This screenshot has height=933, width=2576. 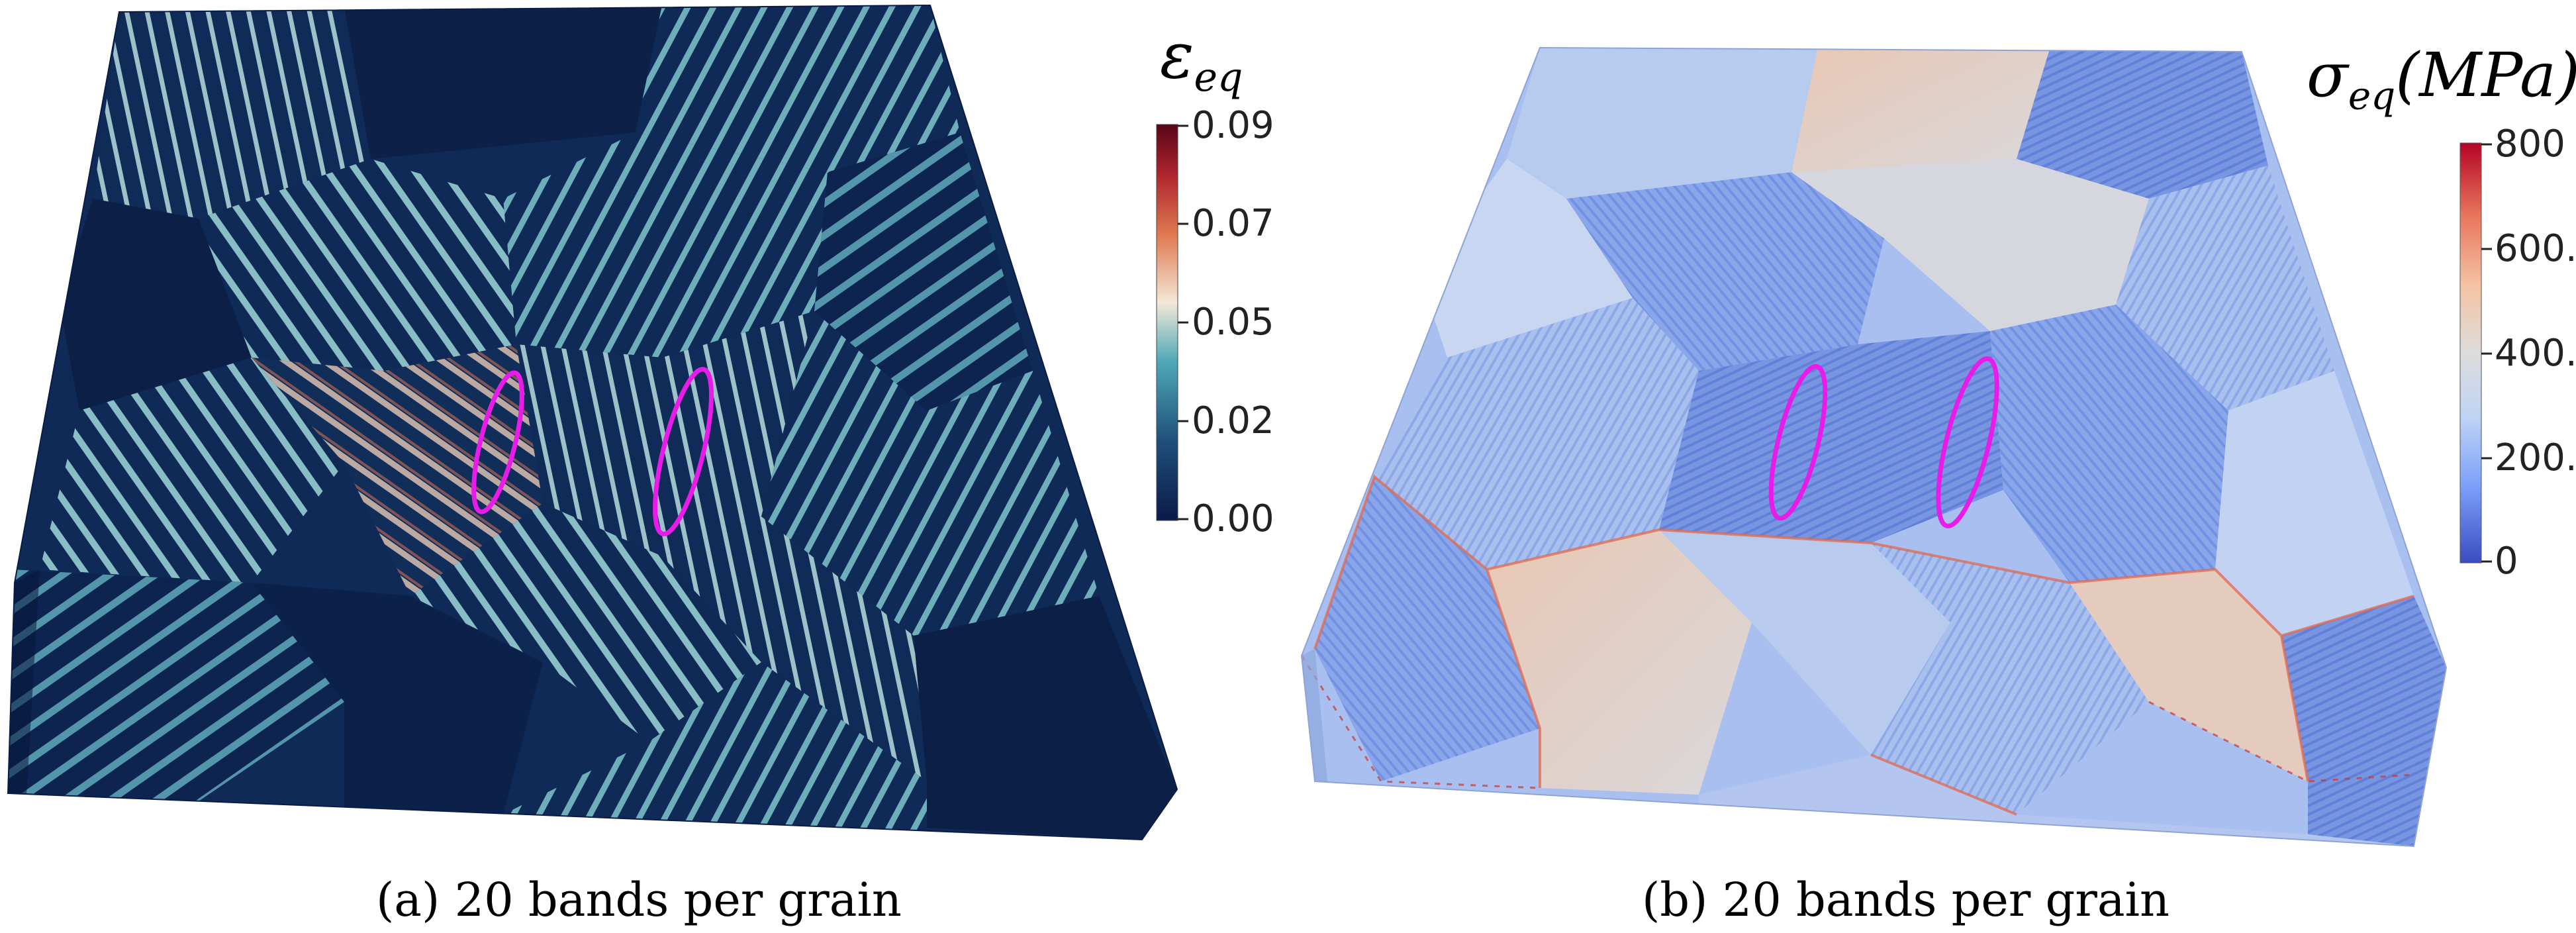 I want to click on colorbar-b, so click(x=2470, y=353).